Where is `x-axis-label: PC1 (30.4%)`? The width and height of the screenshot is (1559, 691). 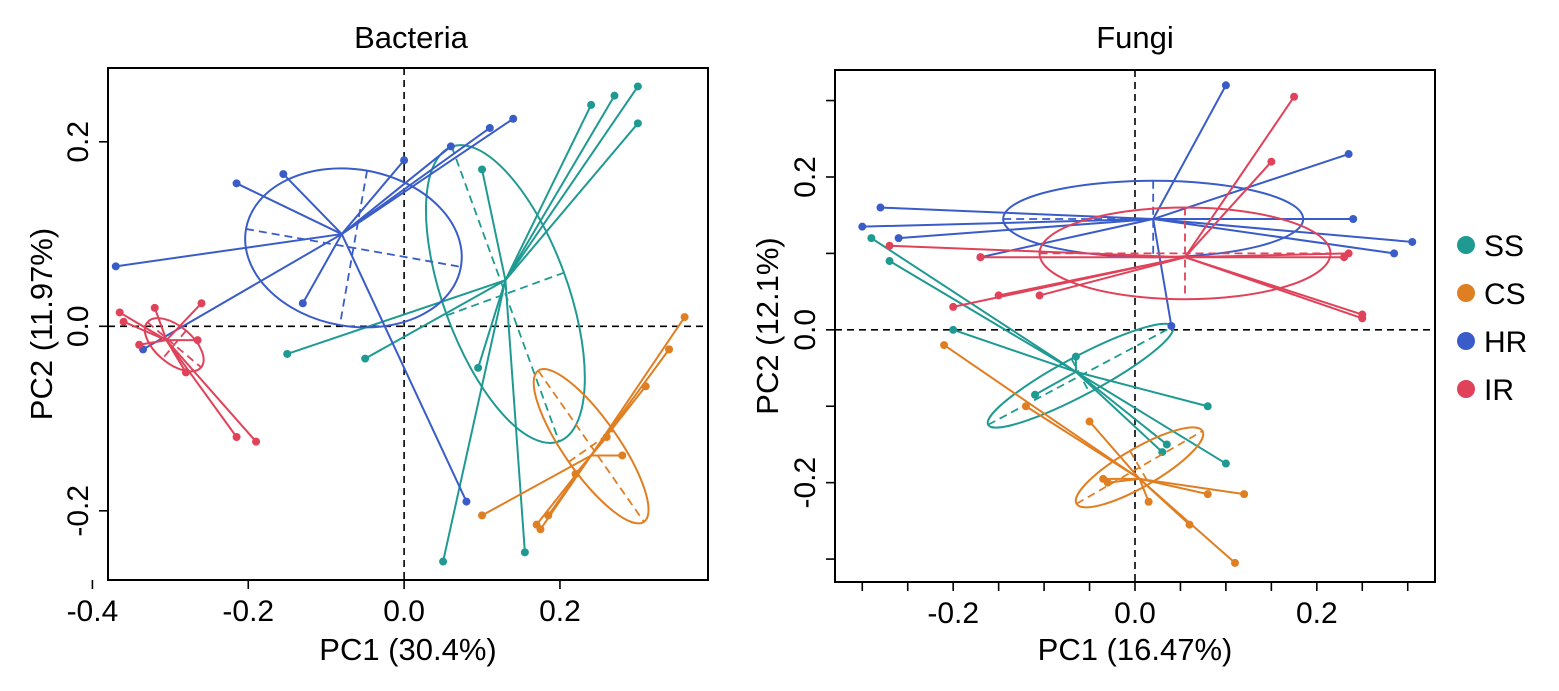 x-axis-label: PC1 (30.4%) is located at coordinates (407, 649).